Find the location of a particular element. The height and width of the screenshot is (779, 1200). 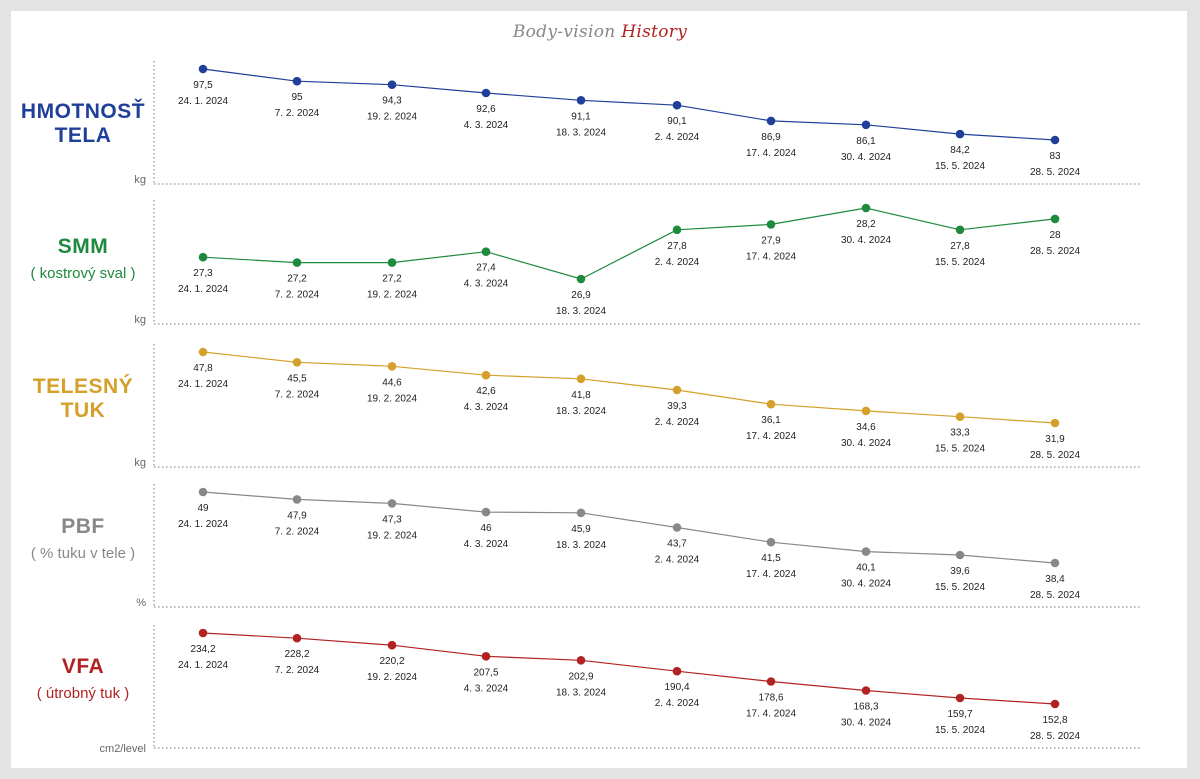

data-label: 45,9 is located at coordinates (581, 529).